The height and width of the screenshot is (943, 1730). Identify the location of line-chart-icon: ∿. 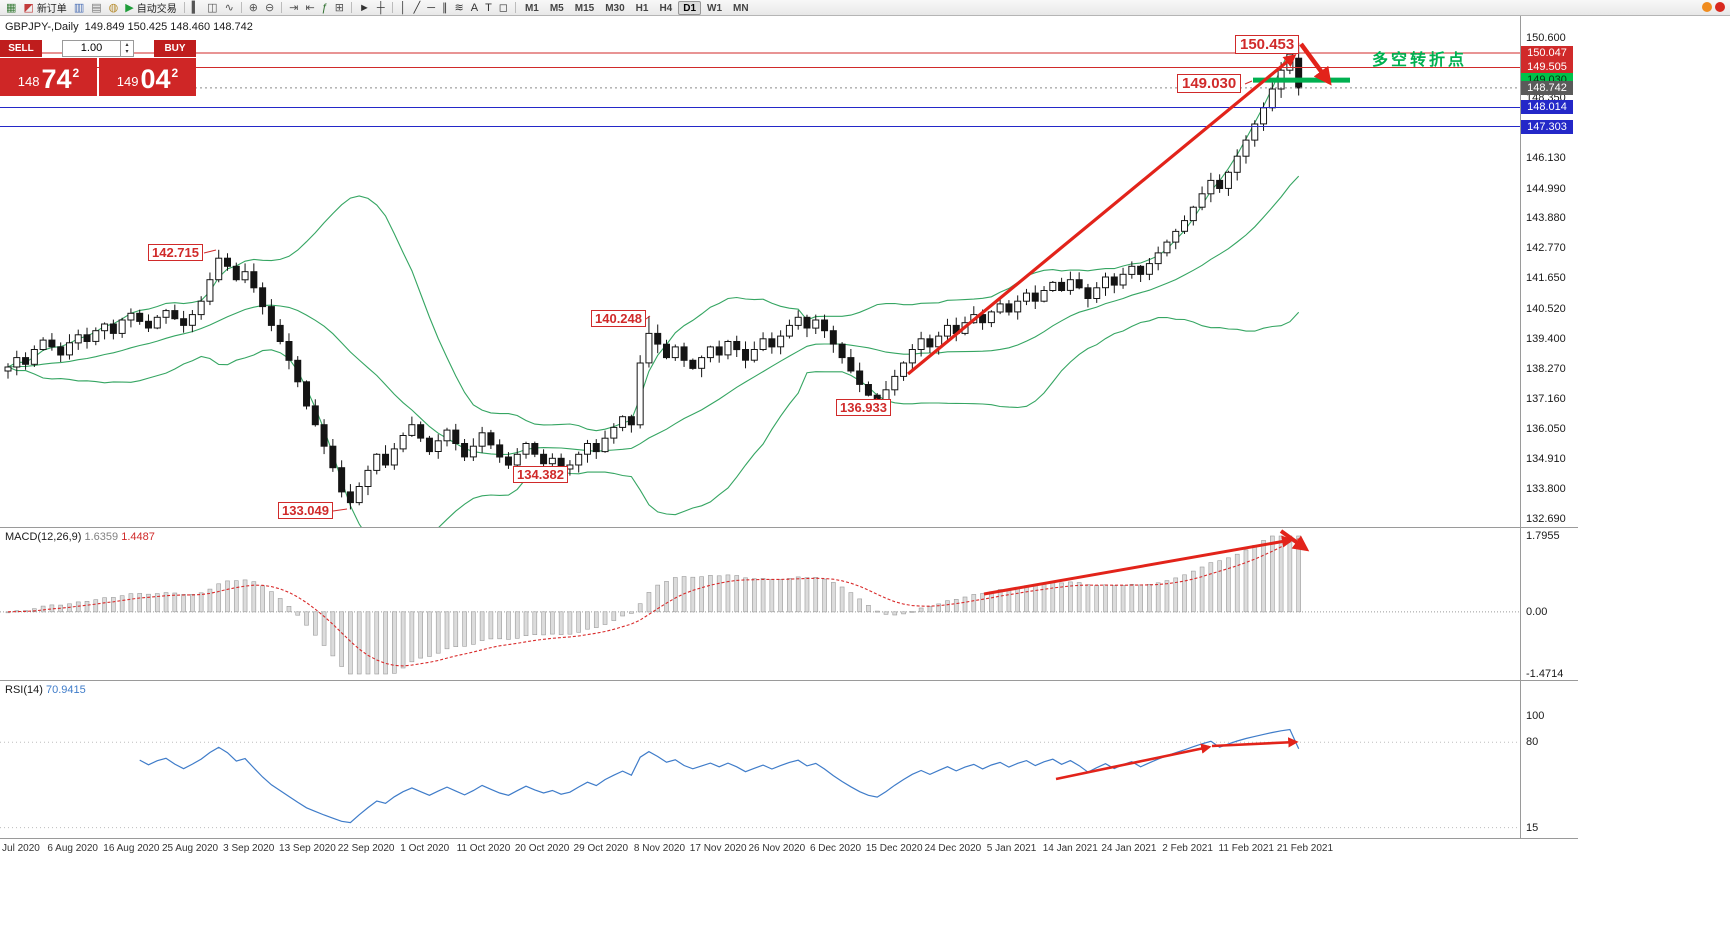
(229, 7).